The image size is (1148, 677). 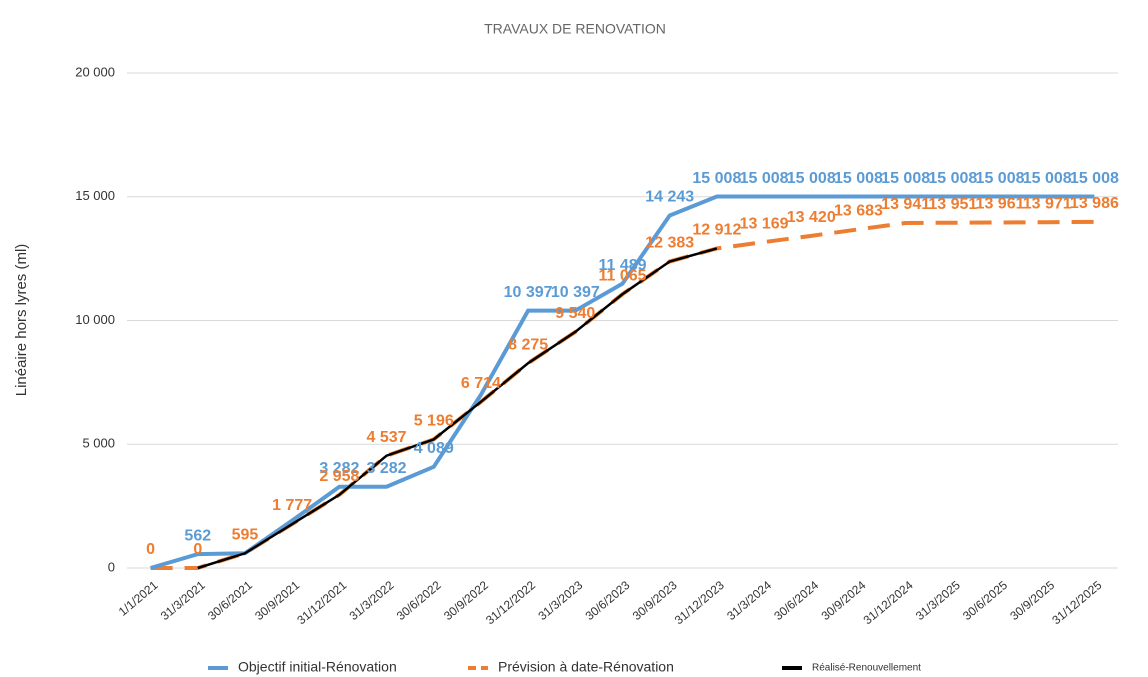 What do you see at coordinates (138, 598) in the screenshot?
I see `x-tick-label: 1/1/2021` at bounding box center [138, 598].